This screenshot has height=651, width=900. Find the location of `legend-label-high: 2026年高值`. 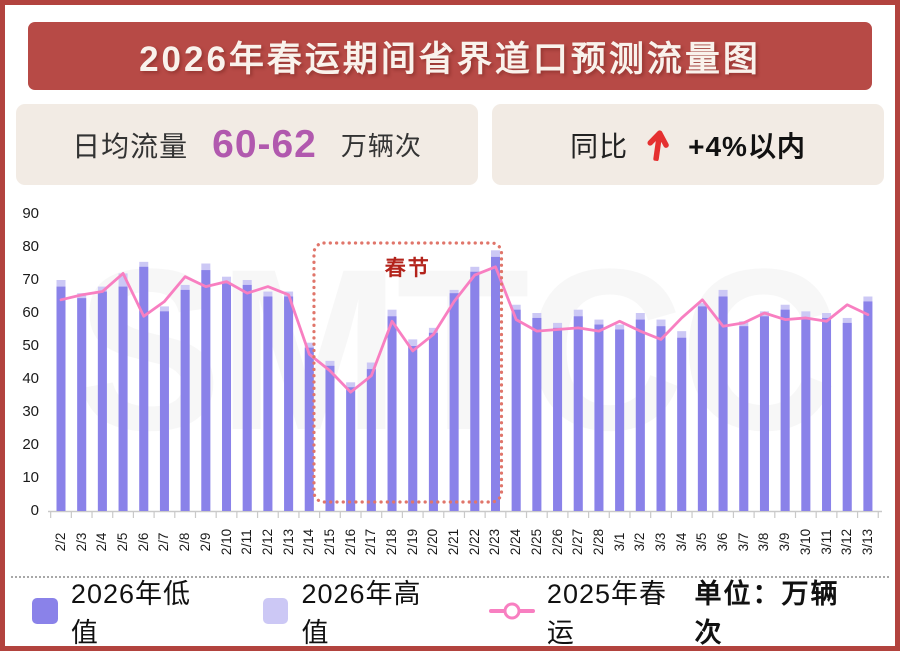

legend-label-high: 2026年高值 is located at coordinates (361, 613).